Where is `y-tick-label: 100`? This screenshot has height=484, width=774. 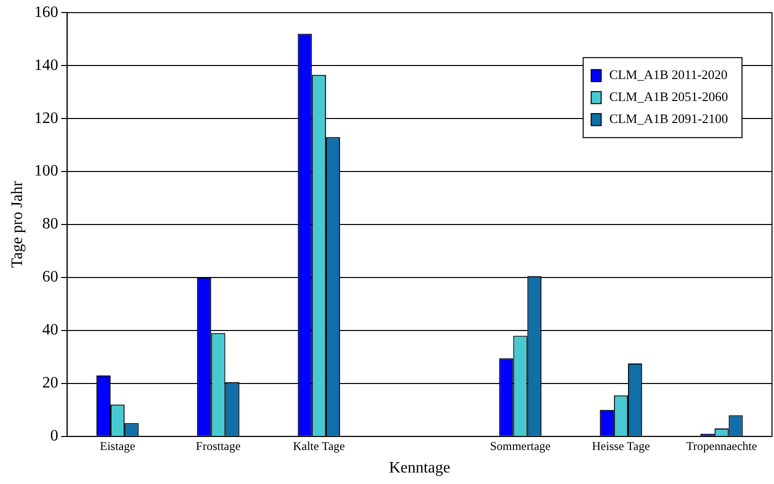
y-tick-label: 100 is located at coordinates (46, 171).